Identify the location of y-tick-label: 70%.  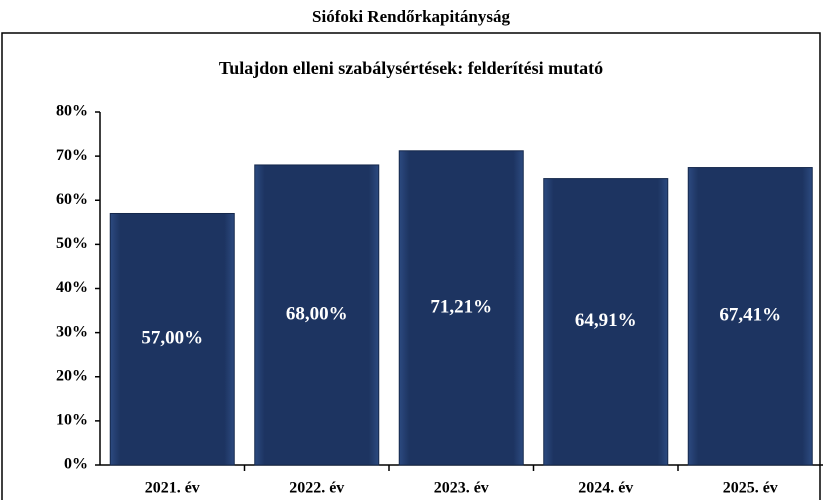
(72, 155).